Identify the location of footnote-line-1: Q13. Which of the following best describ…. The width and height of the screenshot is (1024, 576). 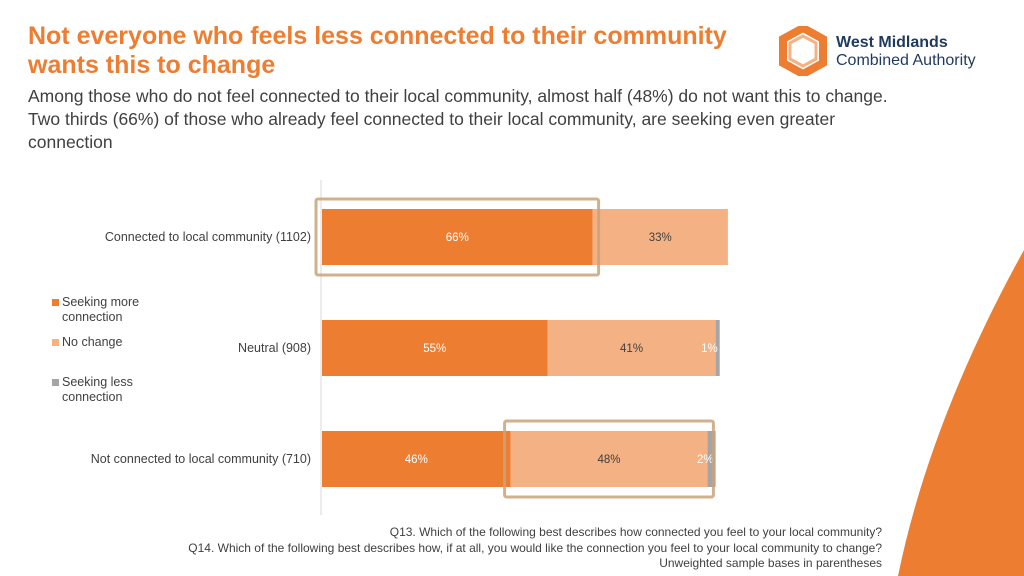
(635, 532).